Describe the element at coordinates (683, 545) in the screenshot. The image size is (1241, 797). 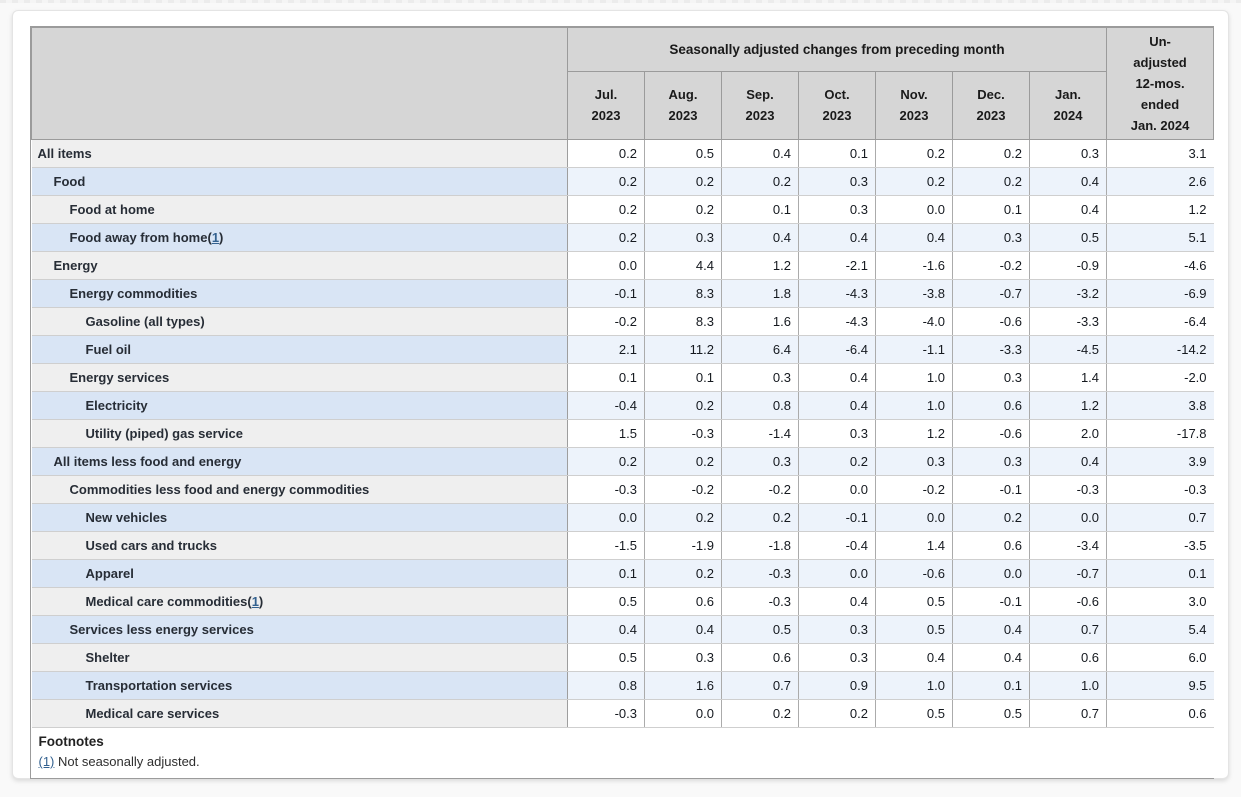
I see `value-cell: -1.9` at that location.